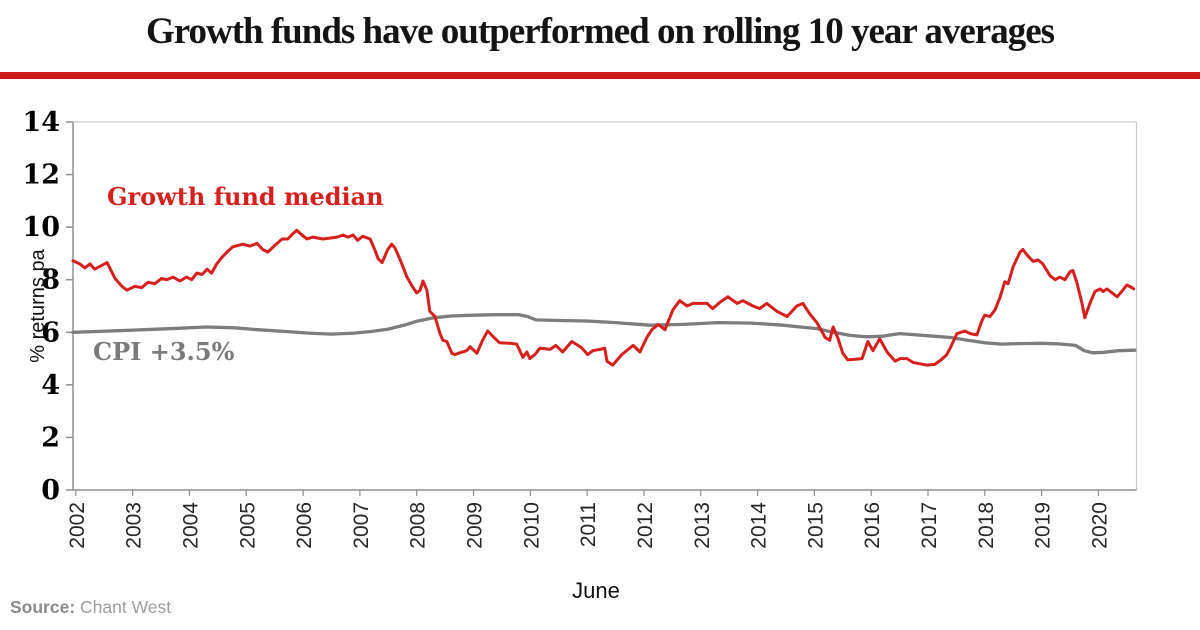 This screenshot has width=1200, height=630. What do you see at coordinates (1043, 525) in the screenshot?
I see `x-tick-label: 2019` at bounding box center [1043, 525].